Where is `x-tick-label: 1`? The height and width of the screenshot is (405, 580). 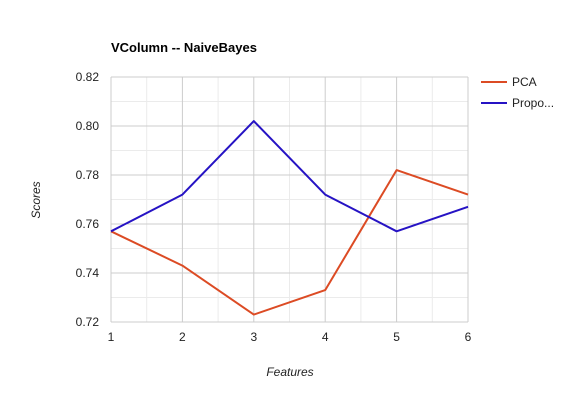 x-tick-label: 1 is located at coordinates (111, 337).